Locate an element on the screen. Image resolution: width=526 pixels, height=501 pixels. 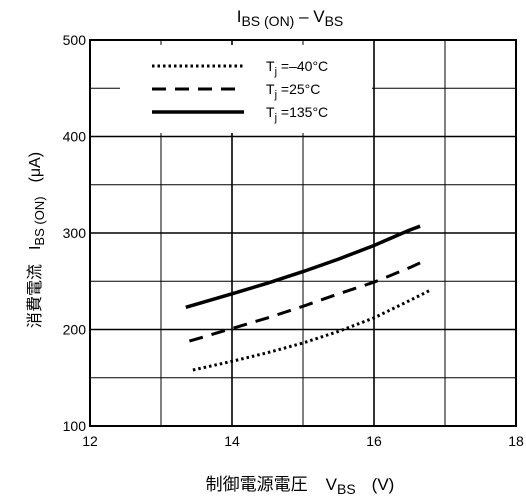
y-tick-label: 300 is located at coordinates (75, 233).